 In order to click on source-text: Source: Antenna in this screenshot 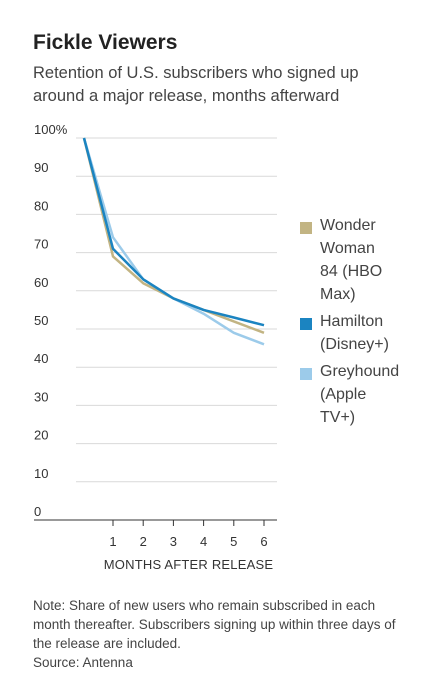, I will do `click(83, 662)`.